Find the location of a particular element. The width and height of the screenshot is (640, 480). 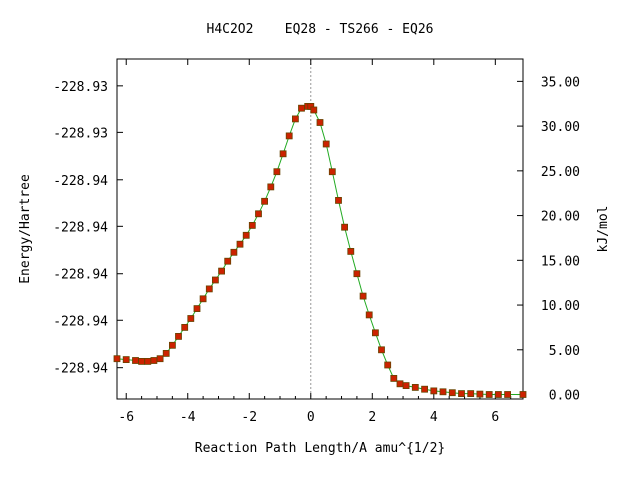

x-tick-label: -2 is located at coordinates (249, 417).